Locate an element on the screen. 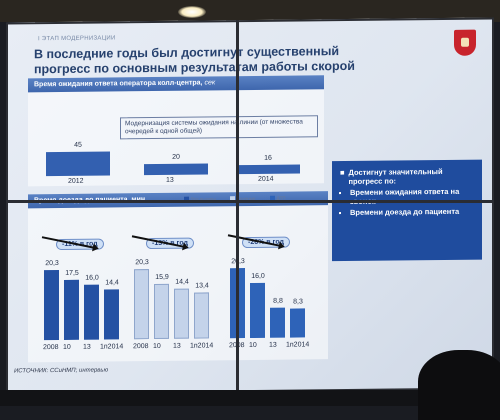 This screenshot has width=500, height=420. arrival-tick-1-3: 1п2014 is located at coordinates (202, 346).